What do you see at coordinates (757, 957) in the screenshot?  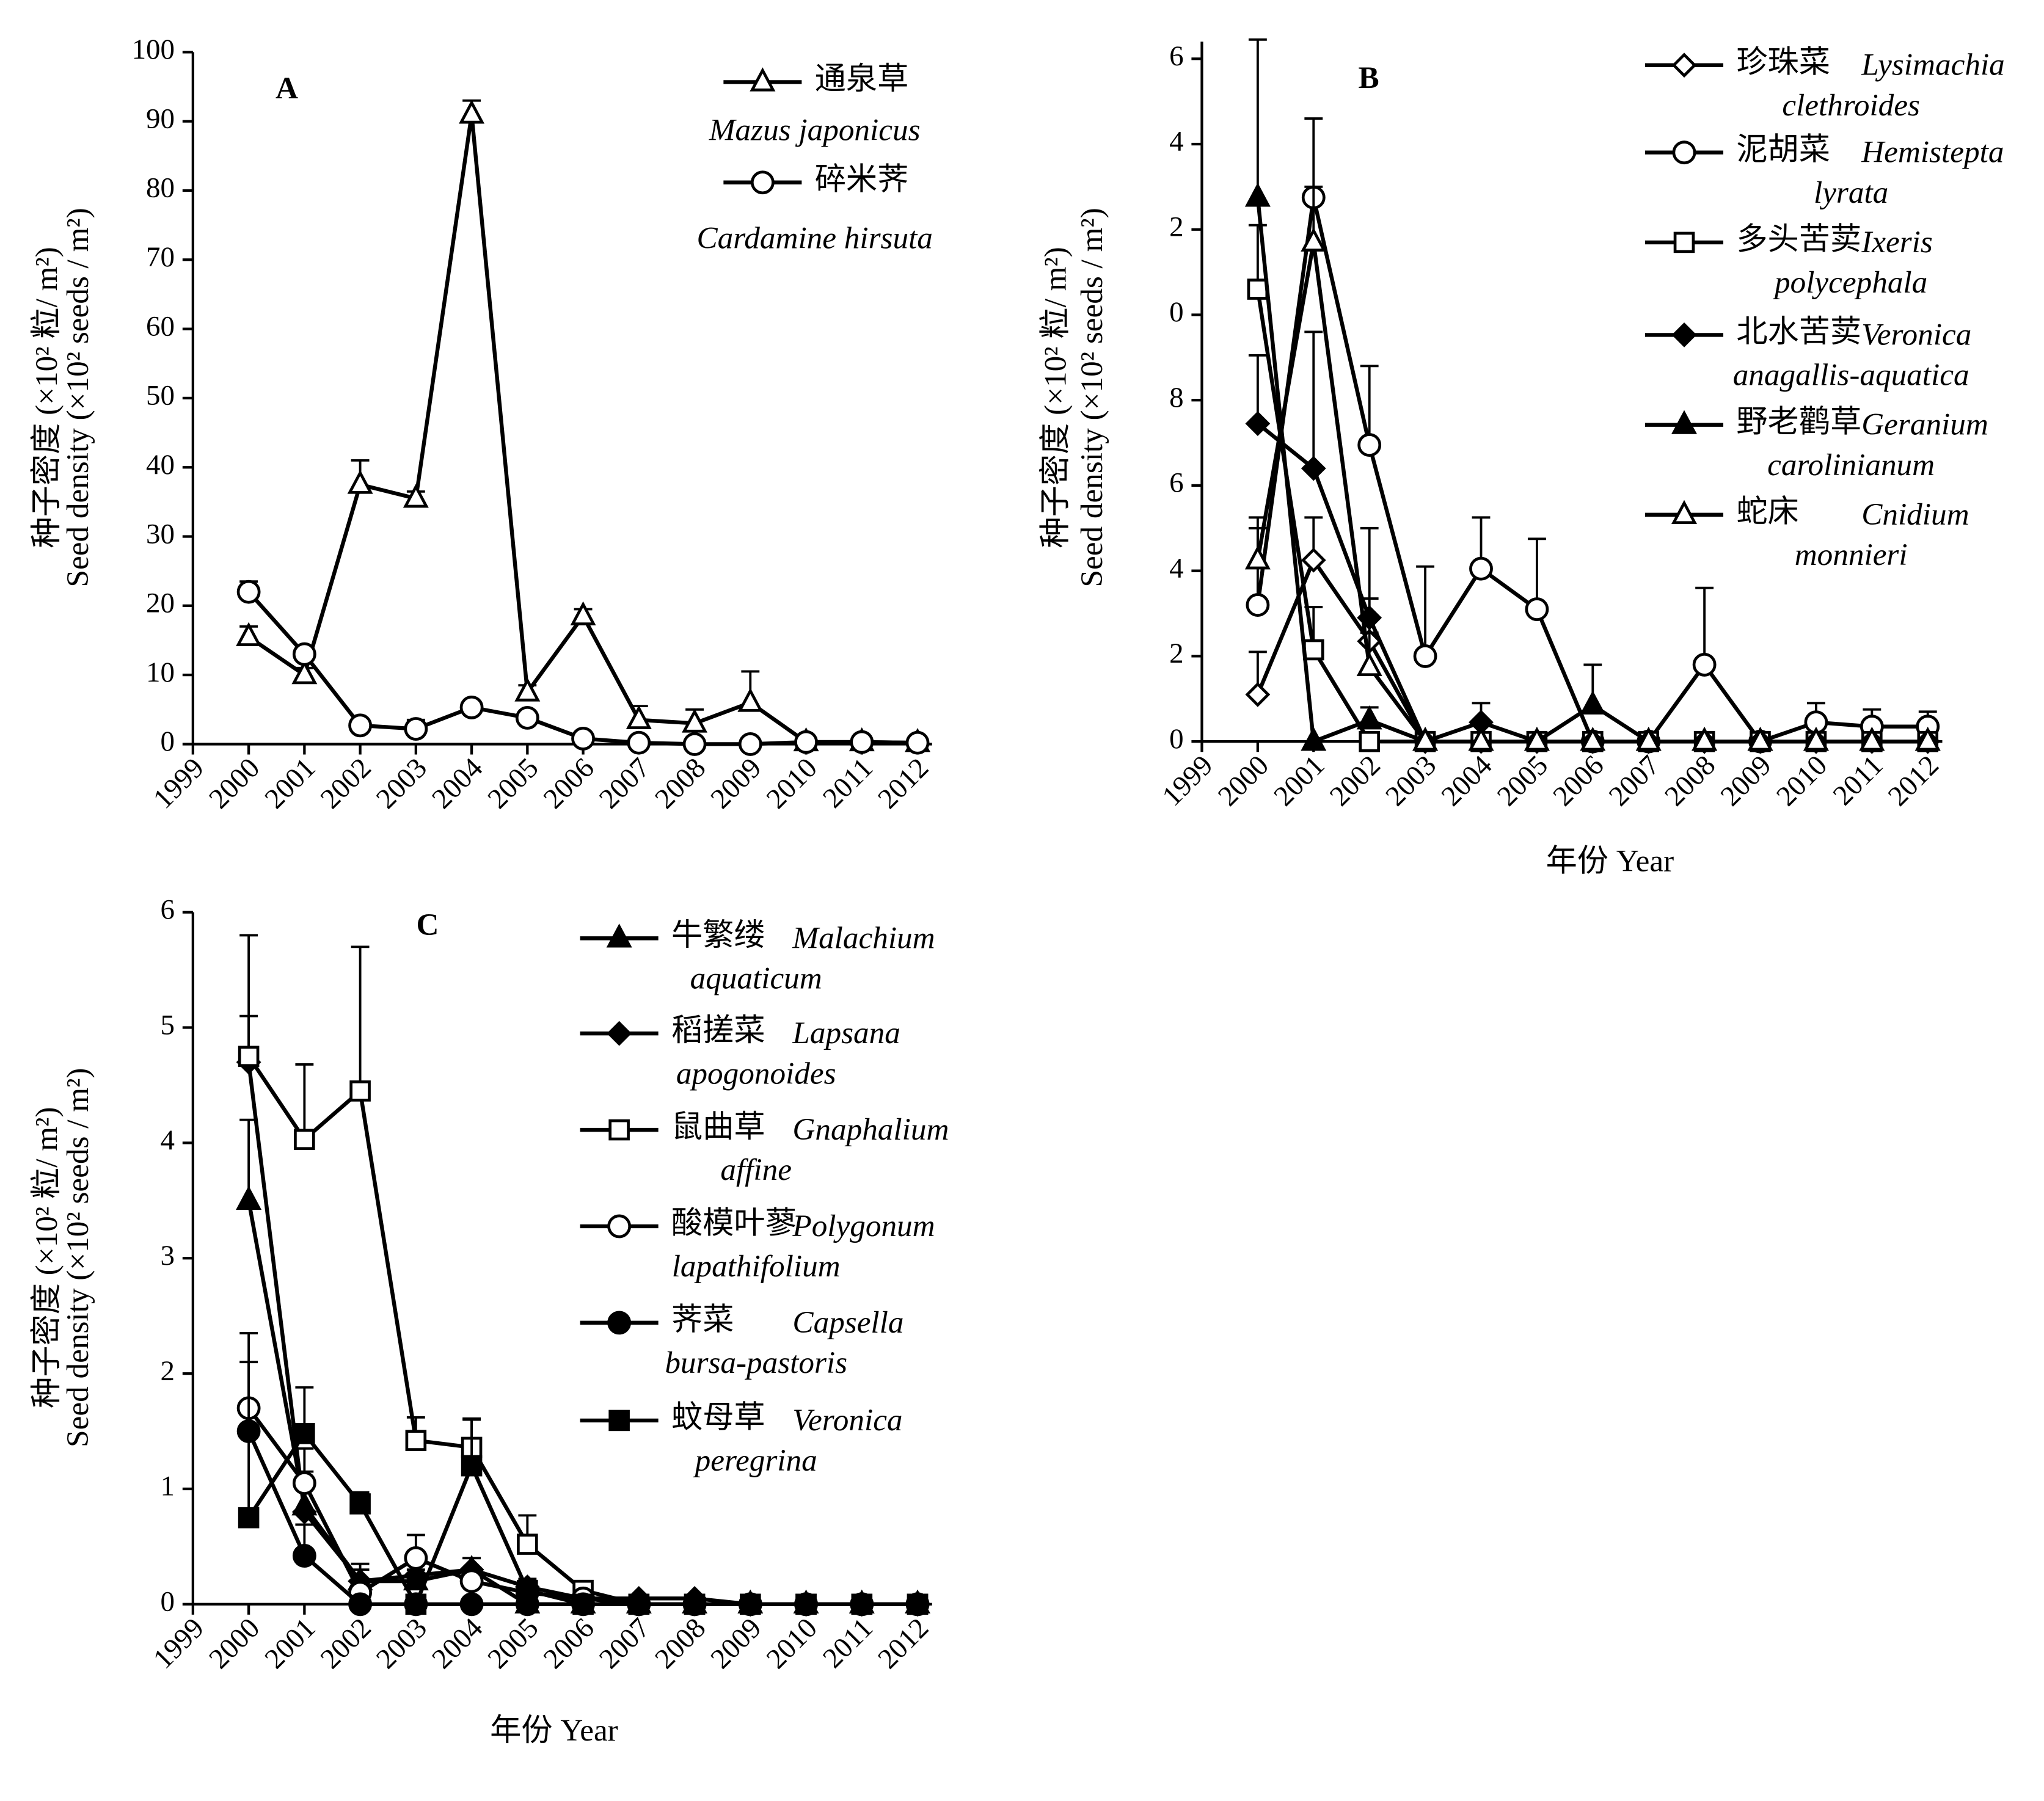 I see `legend-entry: 牛繁缕 Malachium aquaticum` at bounding box center [757, 957].